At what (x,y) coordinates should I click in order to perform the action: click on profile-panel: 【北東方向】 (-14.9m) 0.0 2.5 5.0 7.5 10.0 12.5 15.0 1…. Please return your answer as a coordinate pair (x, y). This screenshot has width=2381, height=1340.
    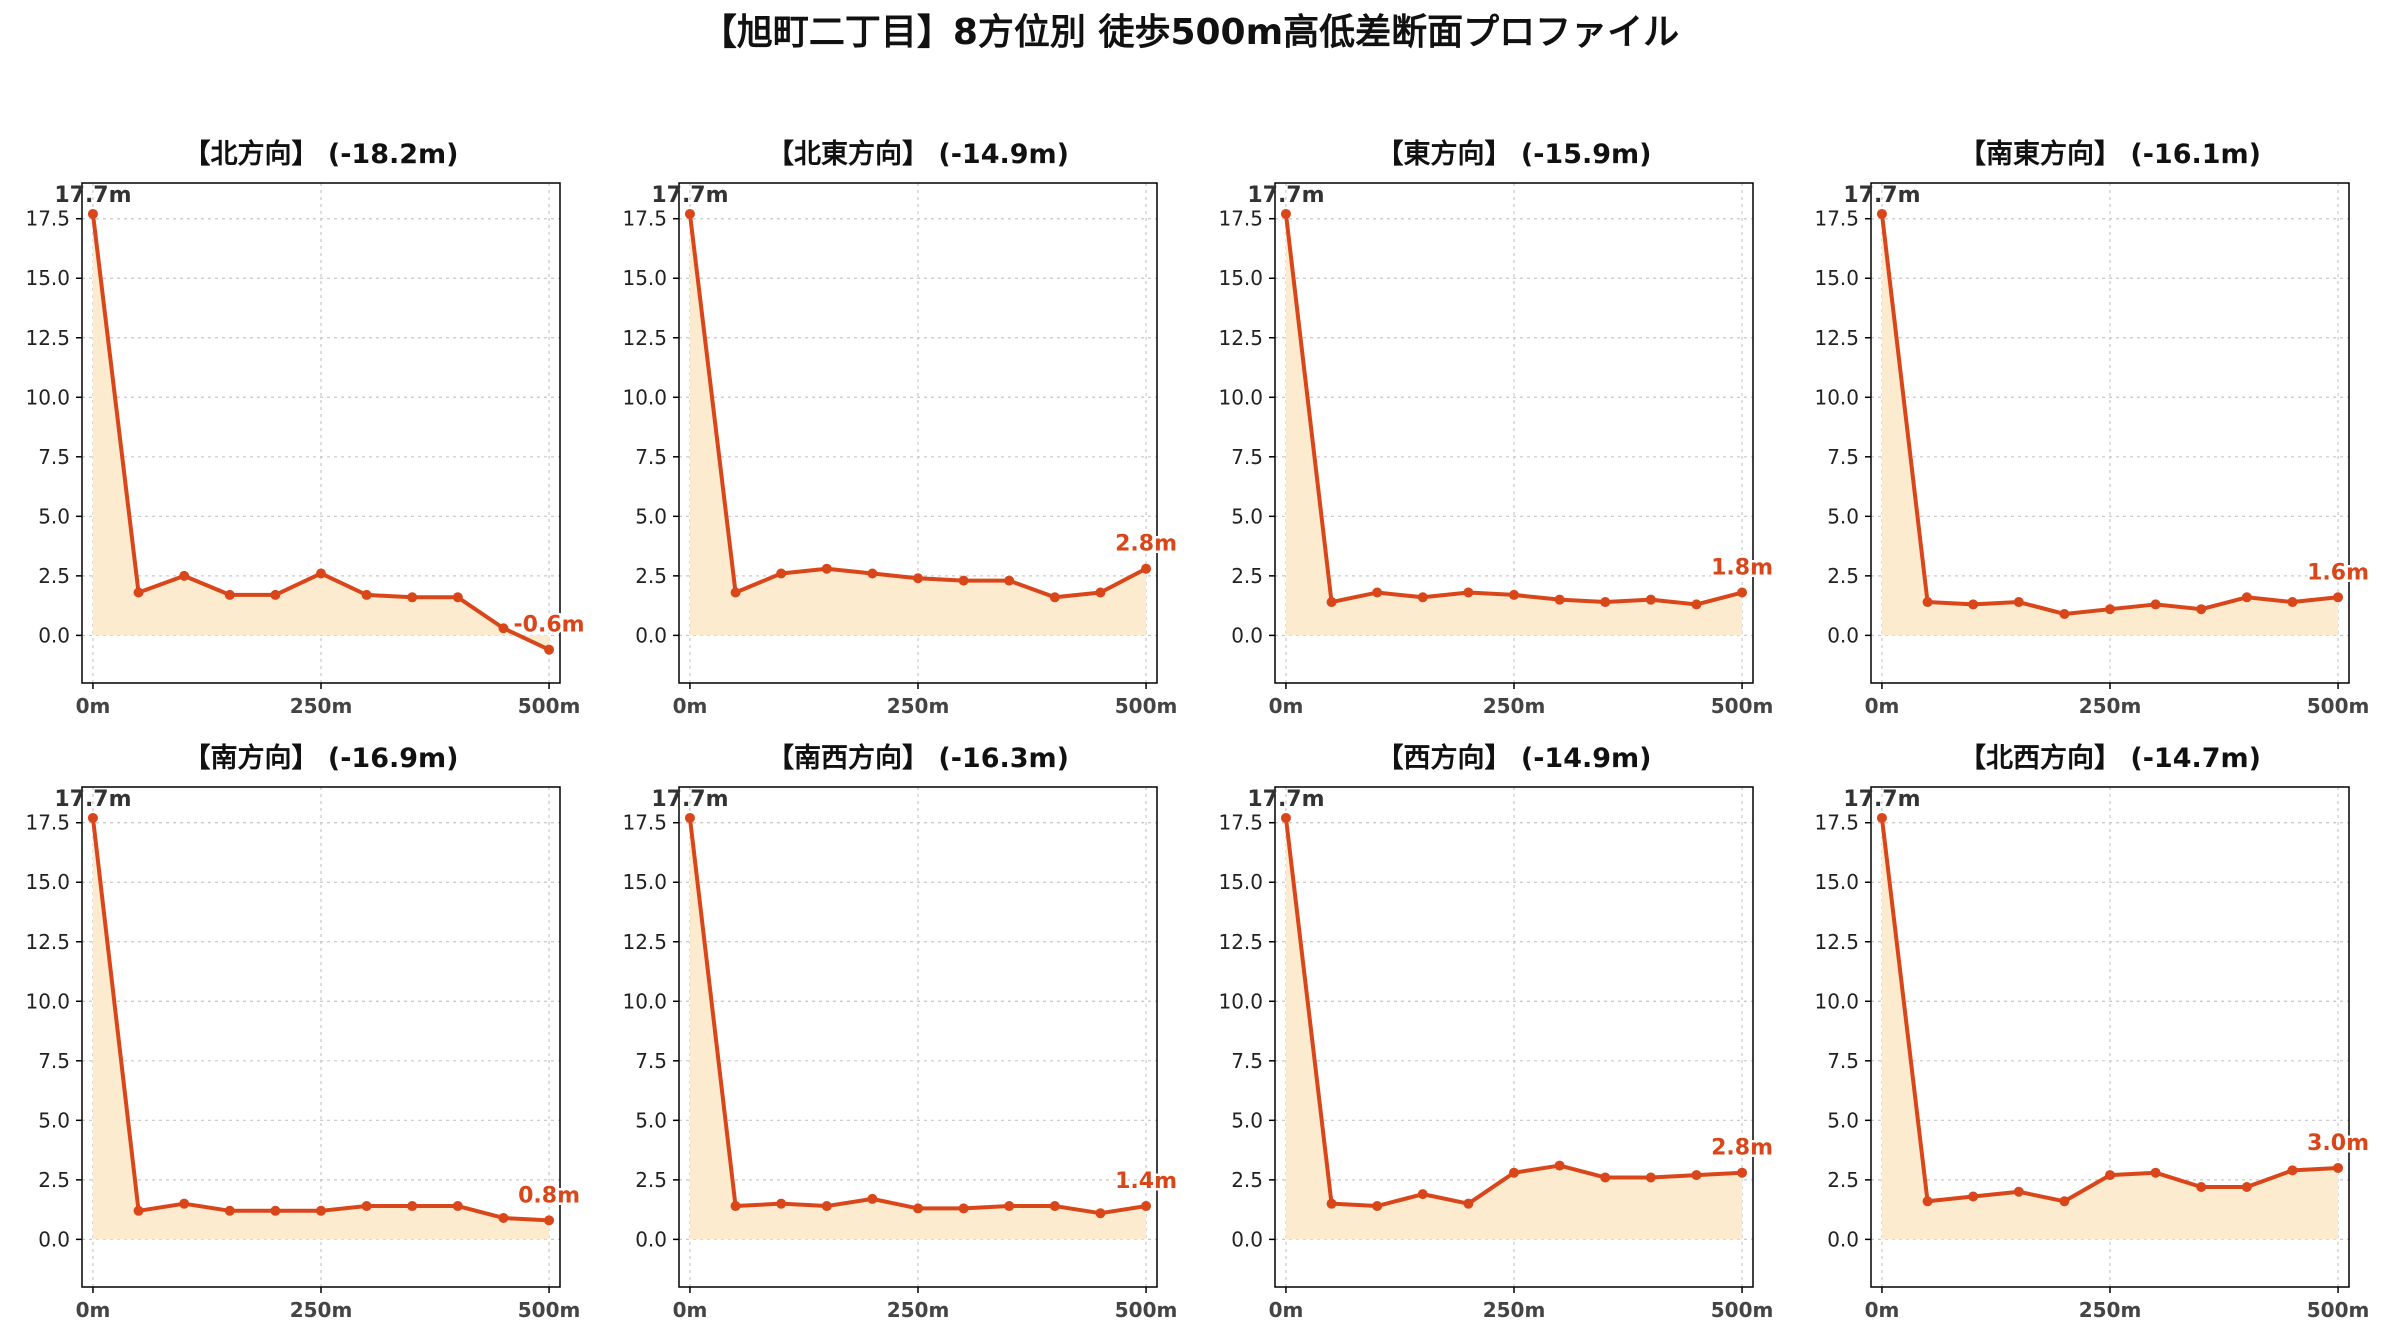
    Looking at the image, I should click on (900, 428).